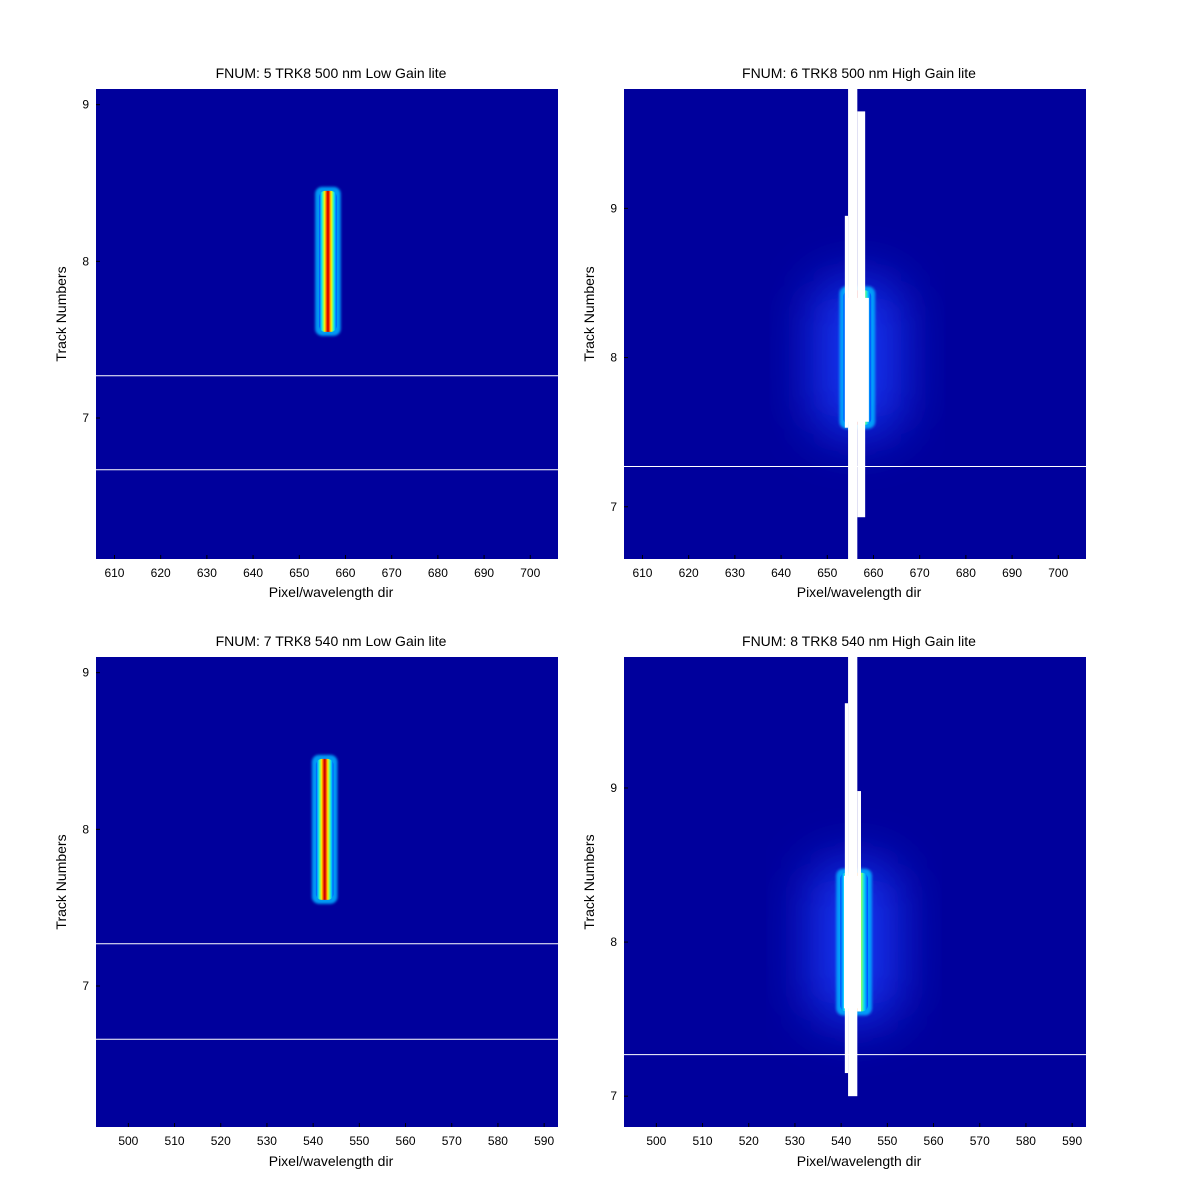 This screenshot has width=1200, height=1200. I want to click on panel-4-xtick-label: 500, so click(656, 1141).